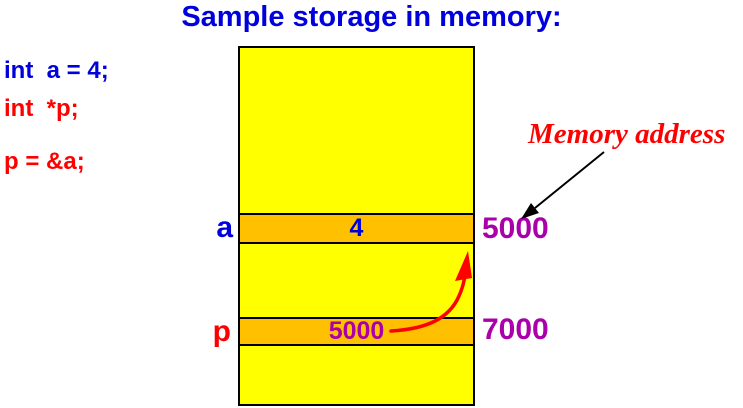  What do you see at coordinates (221, 331) in the screenshot?
I see `variable-label-p: p` at bounding box center [221, 331].